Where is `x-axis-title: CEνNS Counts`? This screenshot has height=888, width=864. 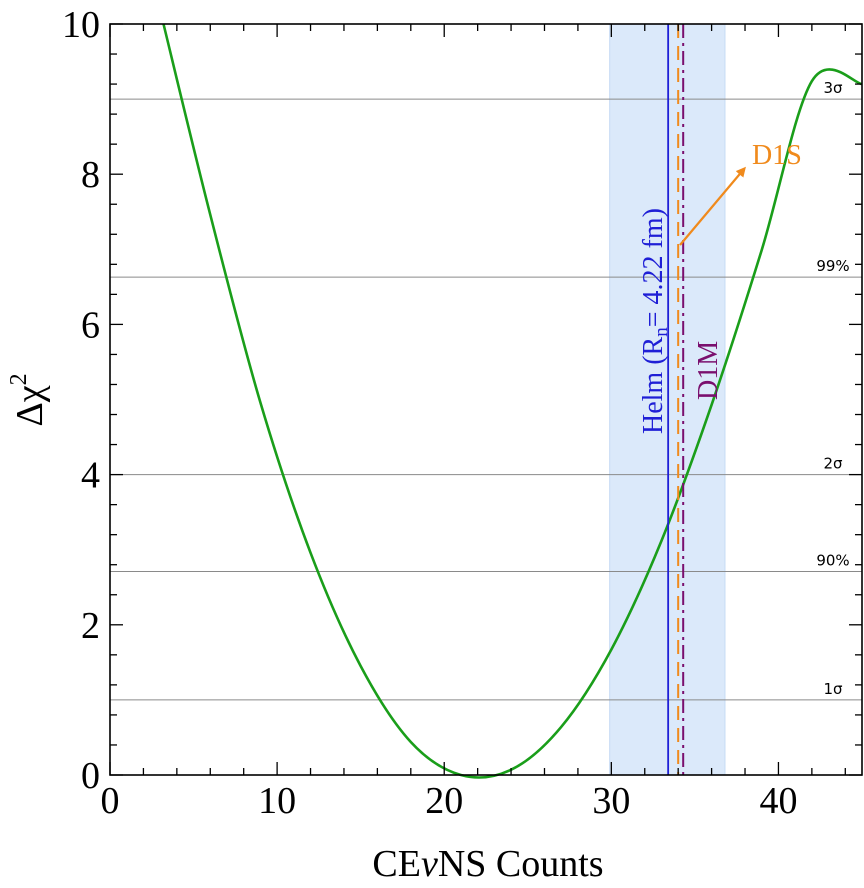 x-axis-title: CEνNS Counts is located at coordinates (487, 864).